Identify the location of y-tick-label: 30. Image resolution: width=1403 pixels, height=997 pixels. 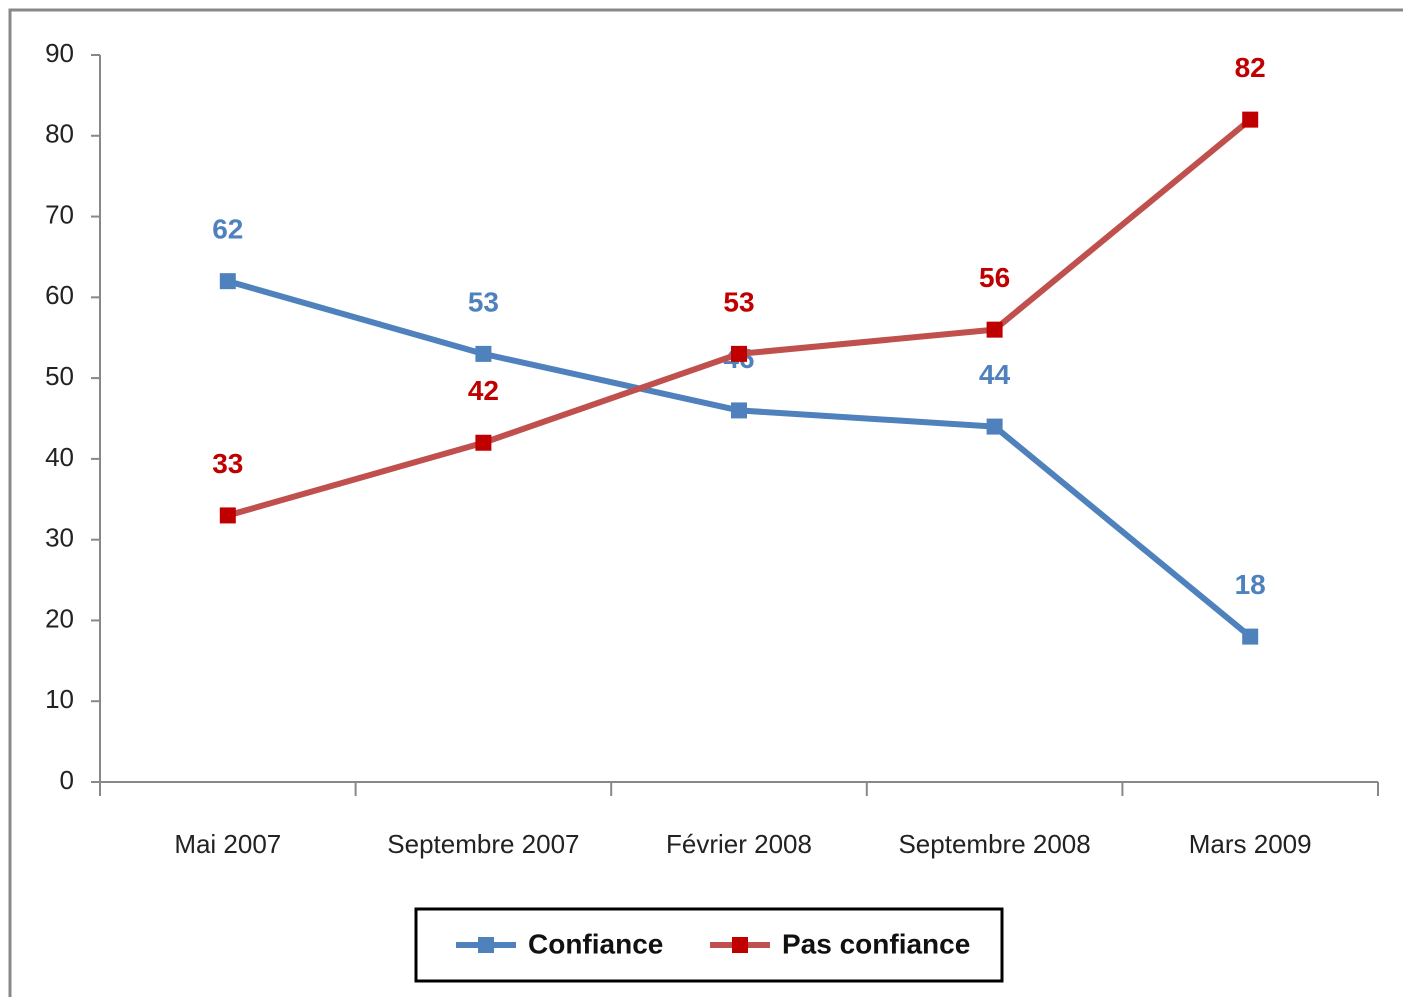
(59, 538).